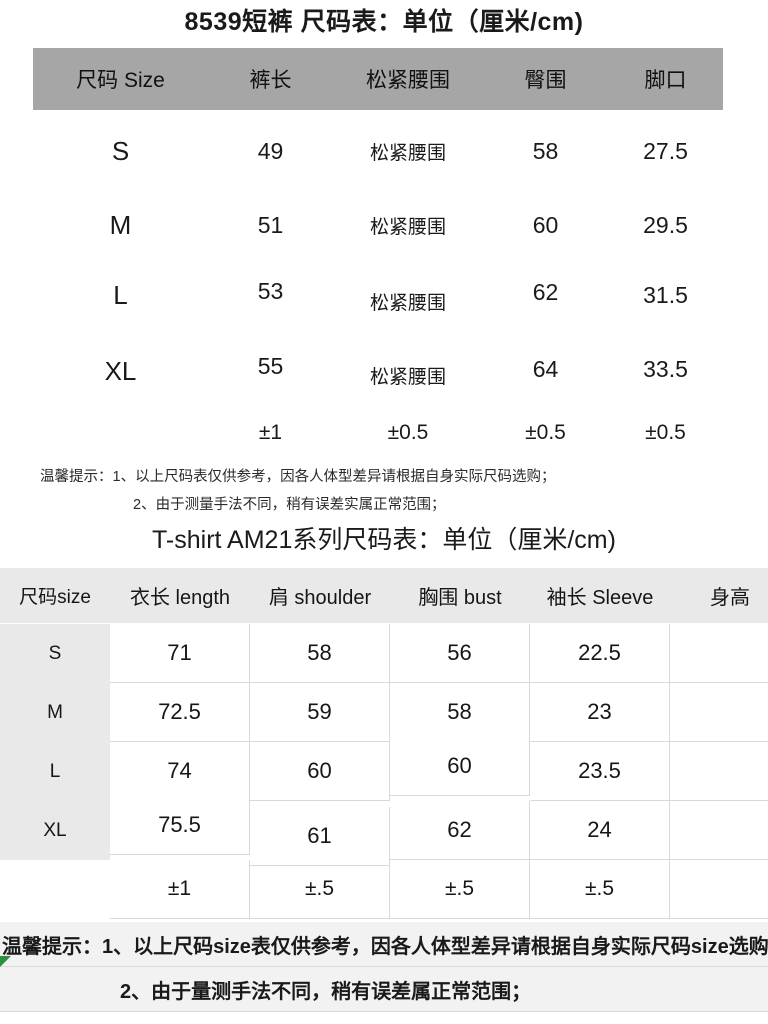  I want to click on tshirt-cell-sleeve: 24, so click(600, 830).